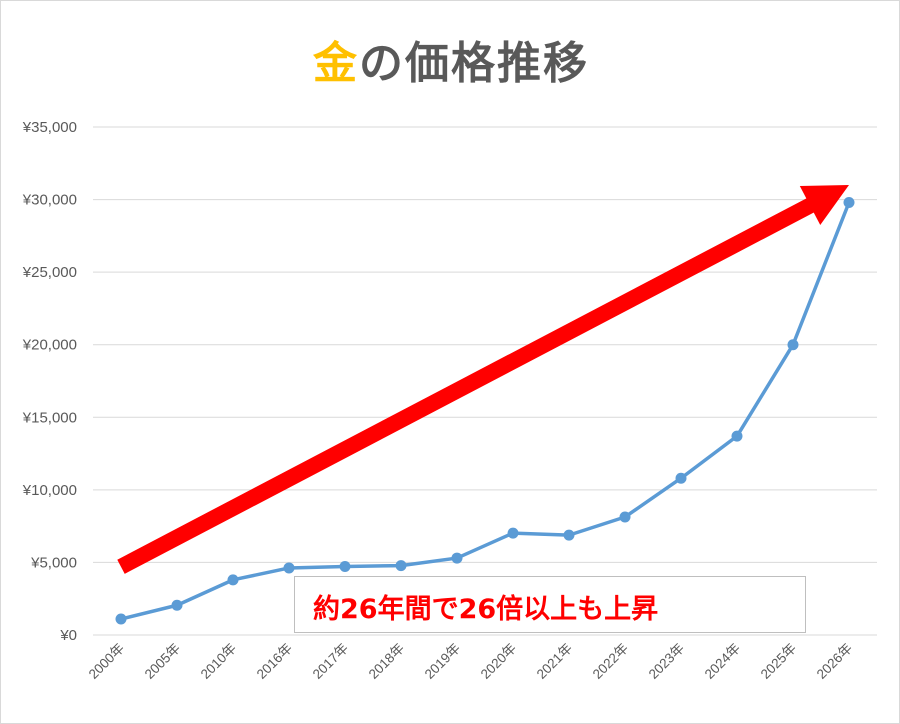  Describe the element at coordinates (666, 661) in the screenshot. I see `x-tick-label: 2023年` at that location.